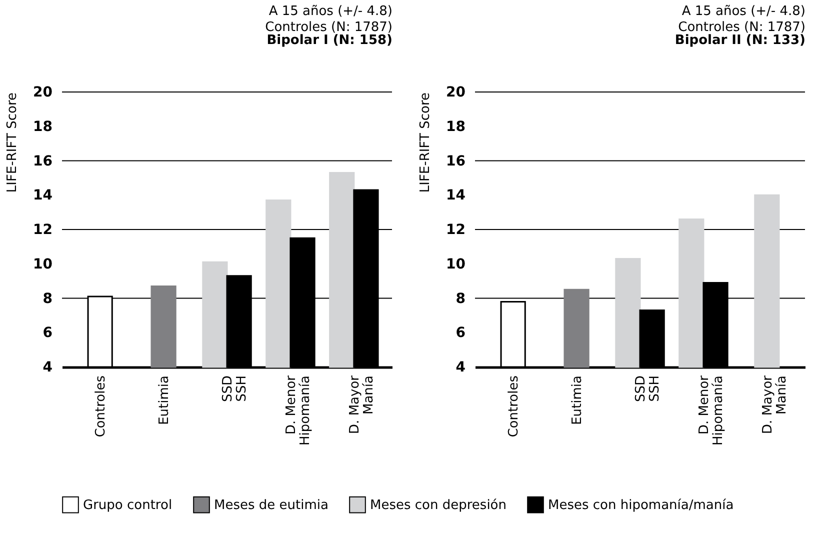 The width and height of the screenshot is (839, 540). I want to click on legend-label: Meses de eutimia, so click(271, 505).